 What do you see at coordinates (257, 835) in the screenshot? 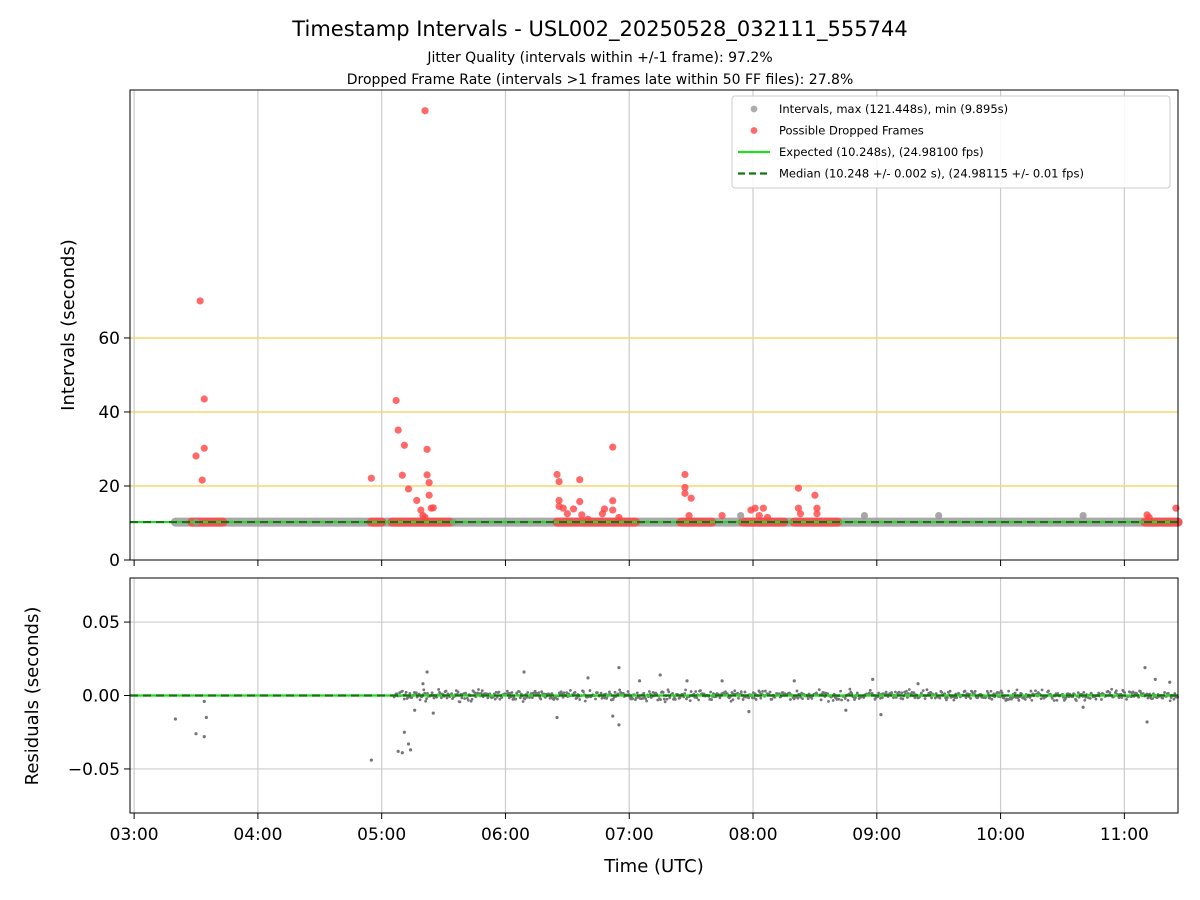
I see `x-tick-label: 04:00` at bounding box center [257, 835].